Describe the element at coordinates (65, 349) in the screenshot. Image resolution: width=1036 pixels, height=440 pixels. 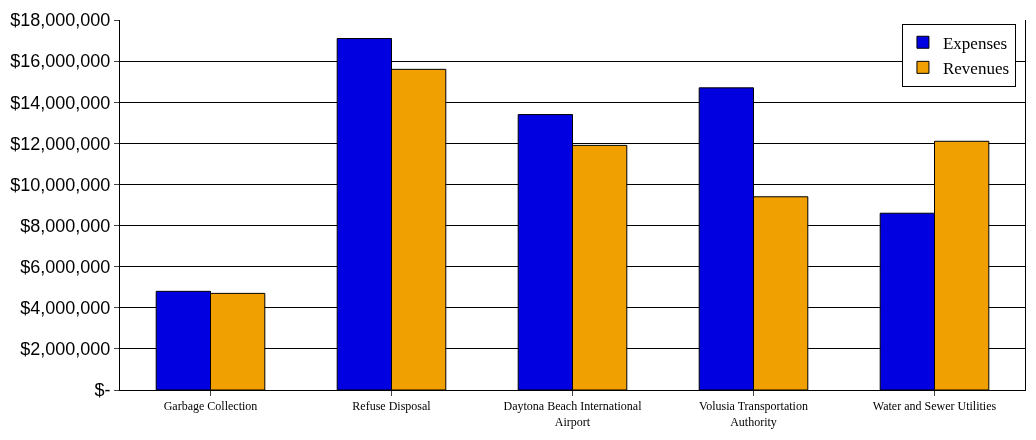
I see `y-tick-label: $2,000,000` at that location.